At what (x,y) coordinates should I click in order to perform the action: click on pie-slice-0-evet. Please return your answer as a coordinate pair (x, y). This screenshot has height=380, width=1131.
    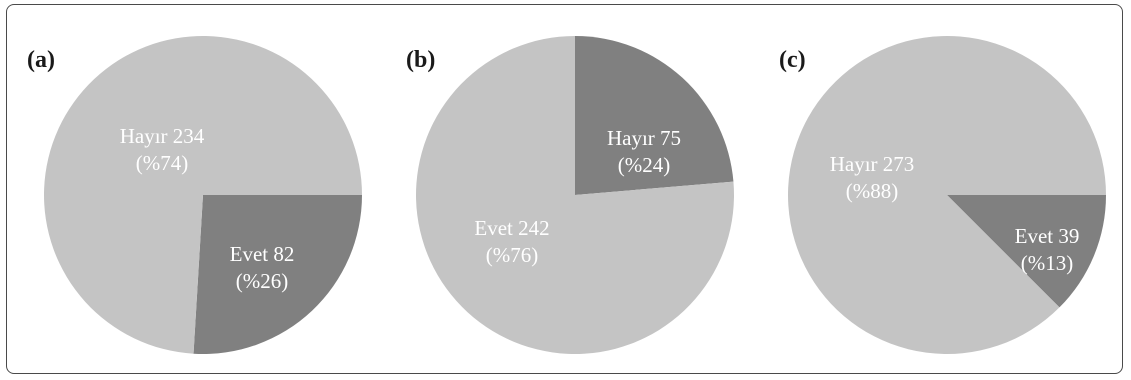
    Looking at the image, I should click on (277, 274).